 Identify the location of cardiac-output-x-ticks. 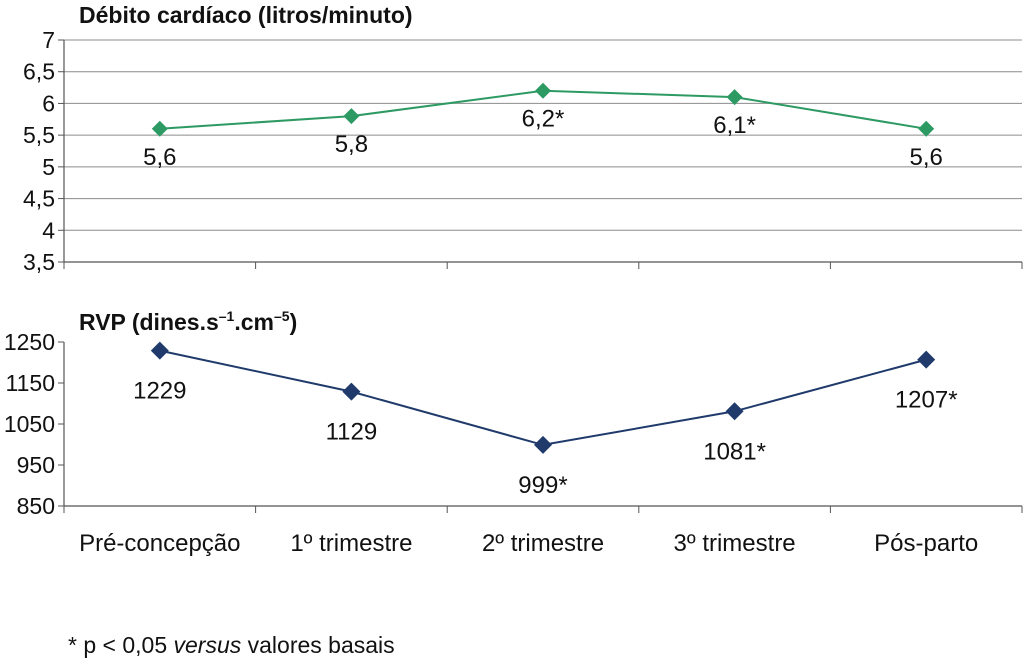
(543, 265).